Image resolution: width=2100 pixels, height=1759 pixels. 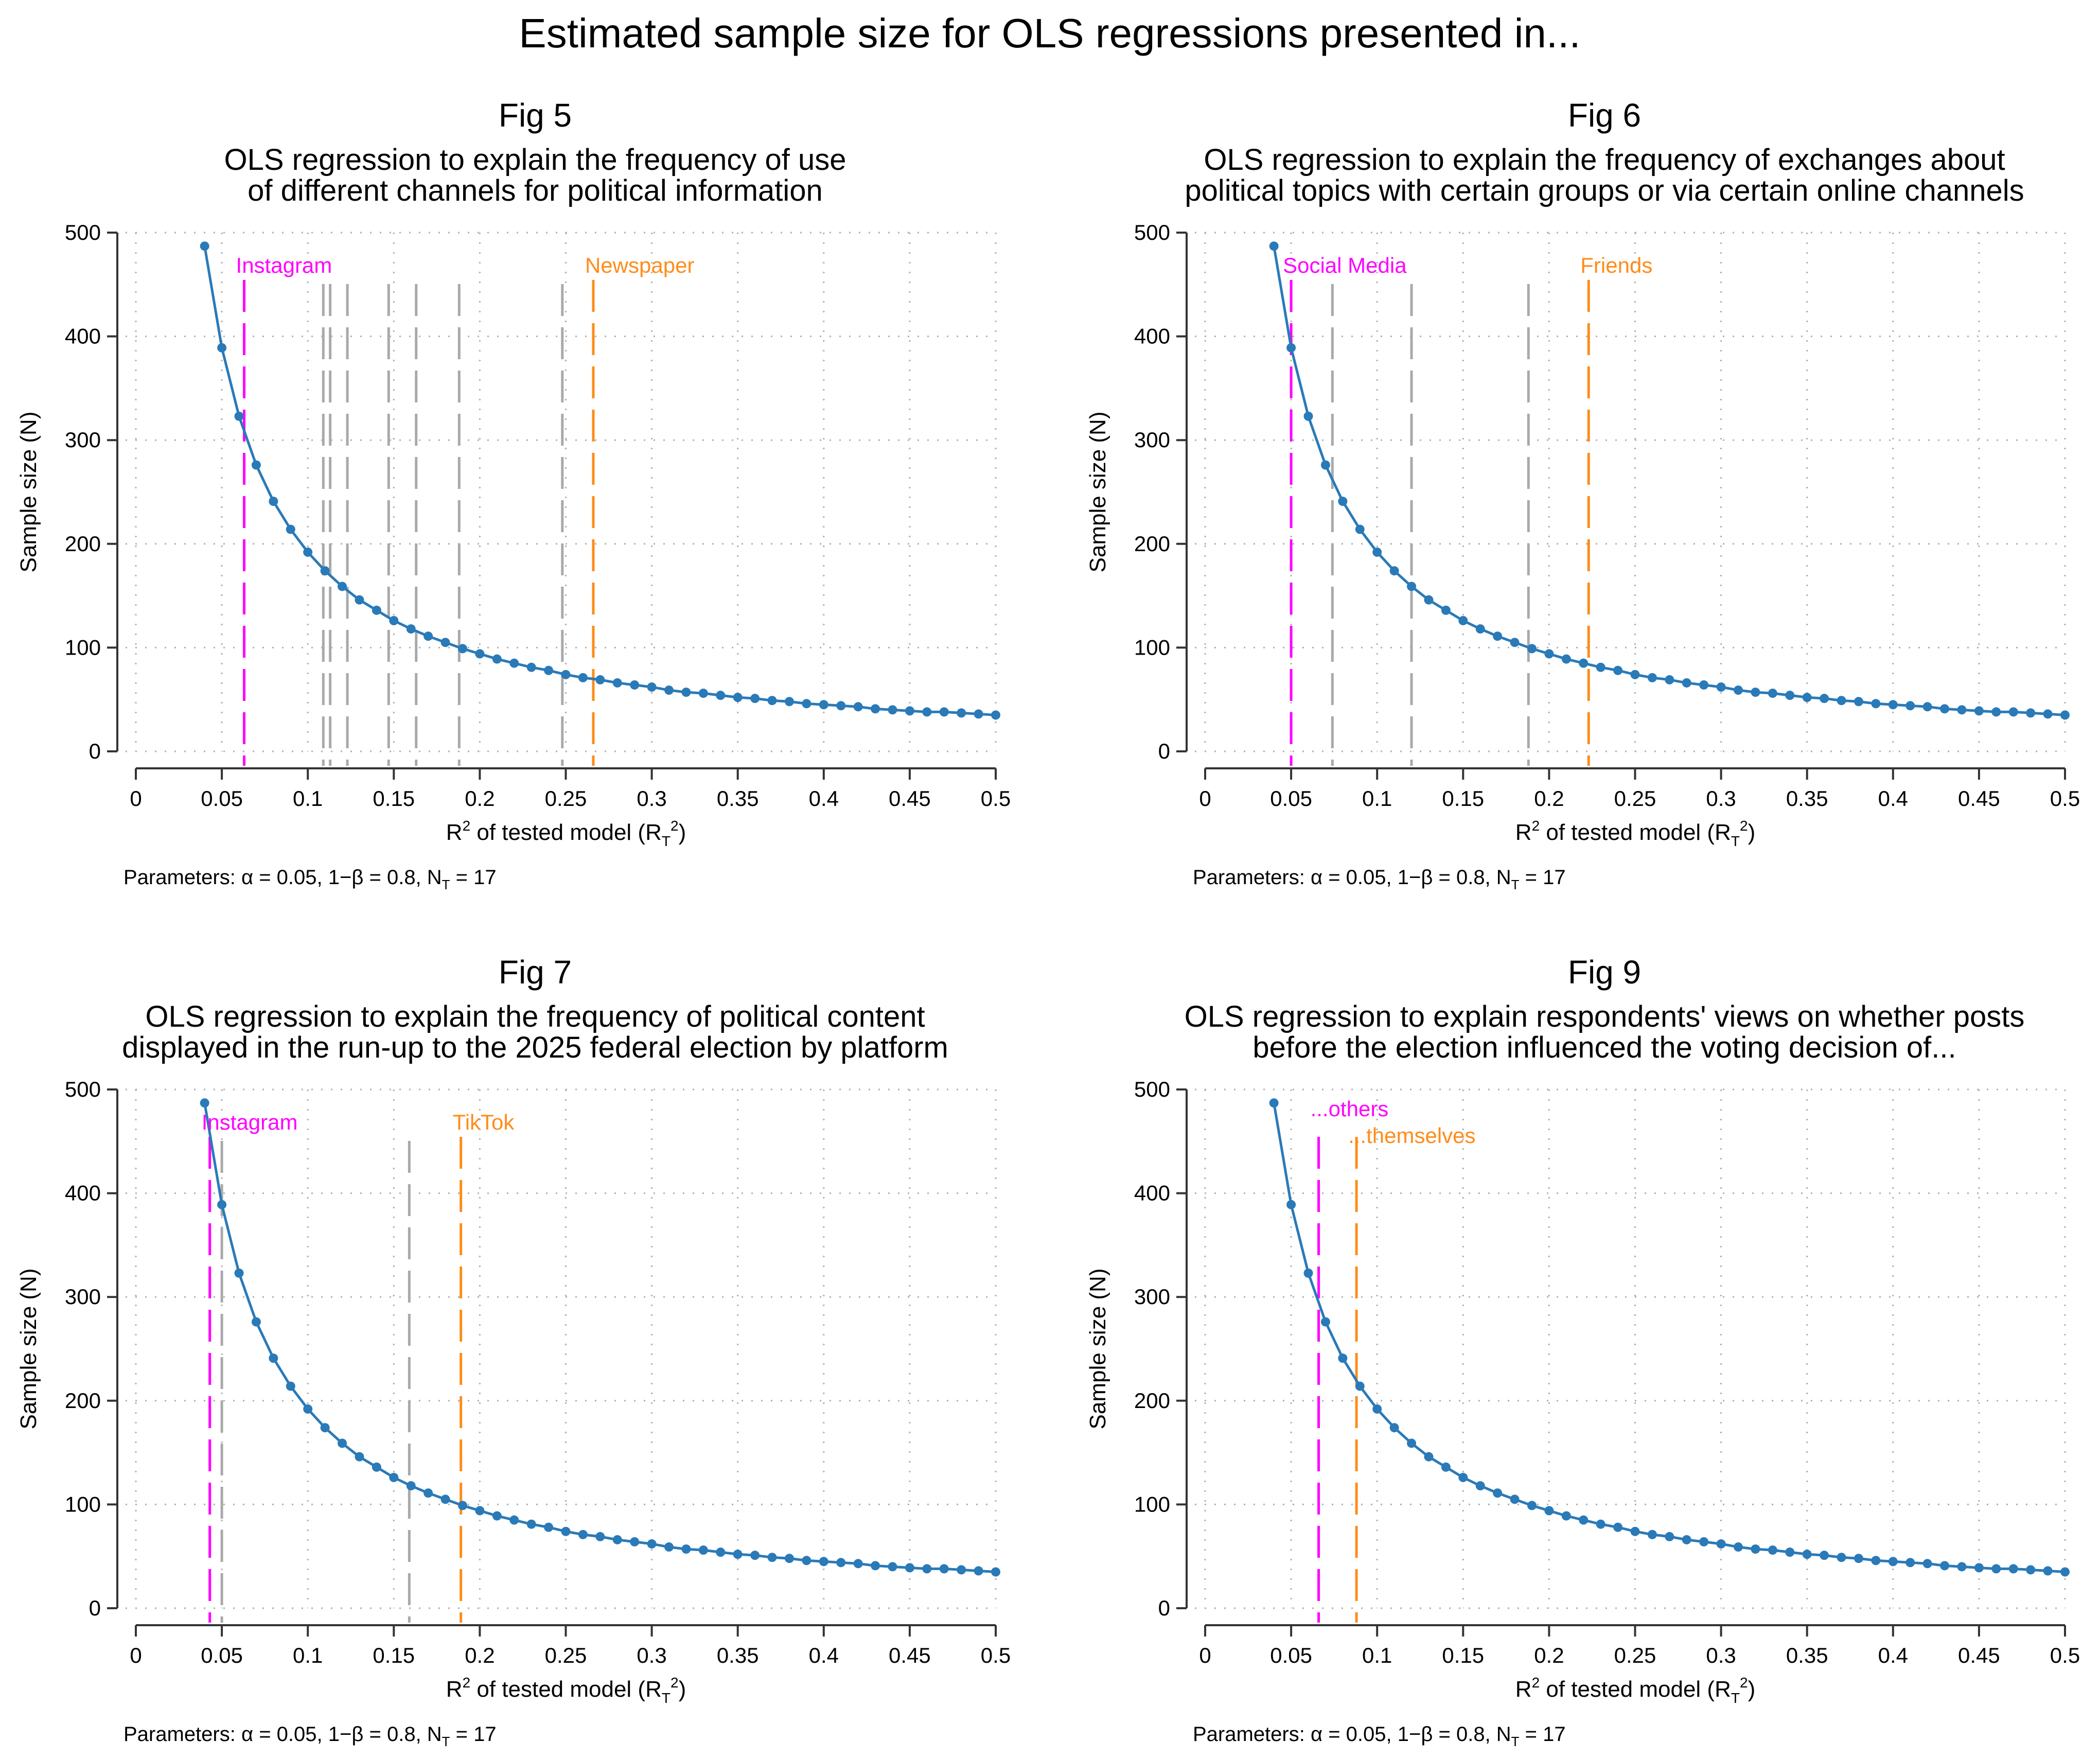 What do you see at coordinates (1152, 1193) in the screenshot?
I see `y-tick-label: 400` at bounding box center [1152, 1193].